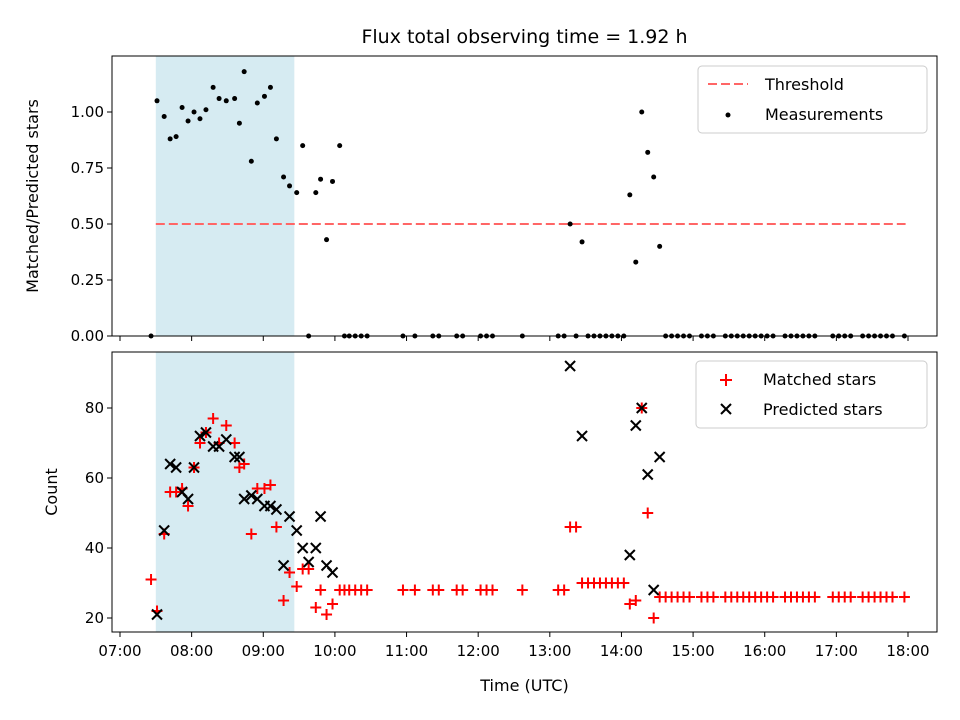  What do you see at coordinates (119, 651) in the screenshot?
I see `x-tick-label: 07:00` at bounding box center [119, 651].